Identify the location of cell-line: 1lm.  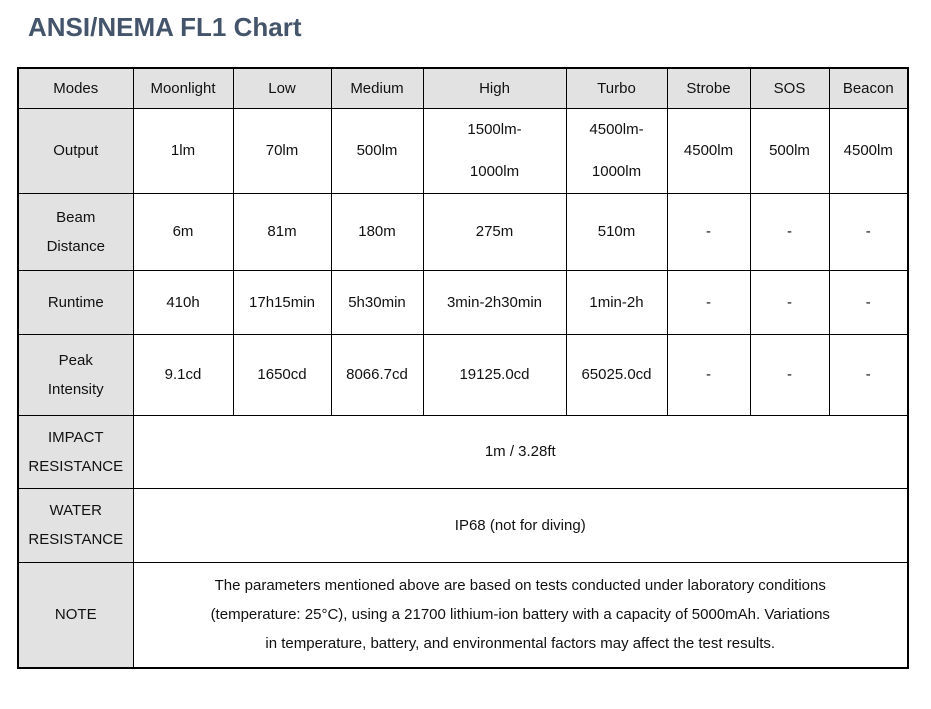
(183, 150).